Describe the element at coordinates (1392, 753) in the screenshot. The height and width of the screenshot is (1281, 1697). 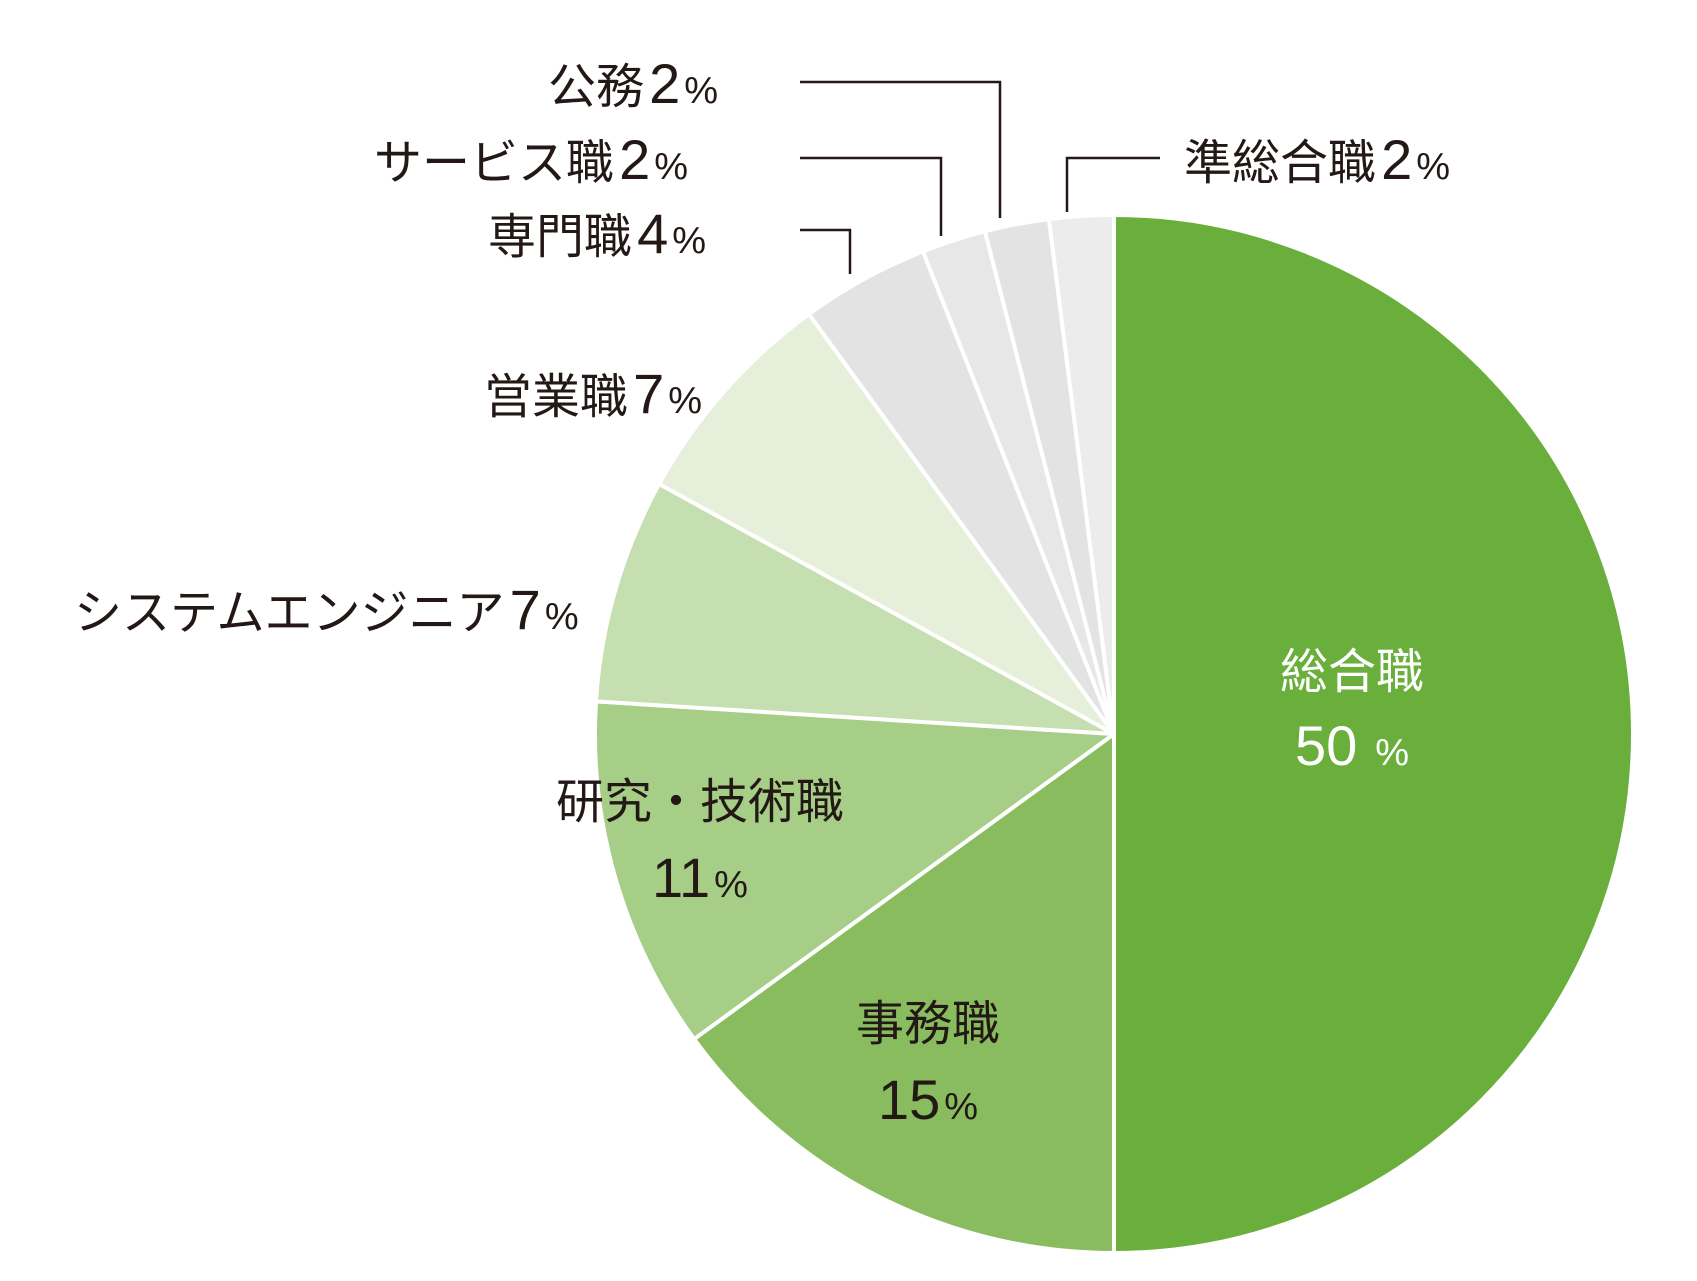
I see `label-sogo-percent: %` at that location.